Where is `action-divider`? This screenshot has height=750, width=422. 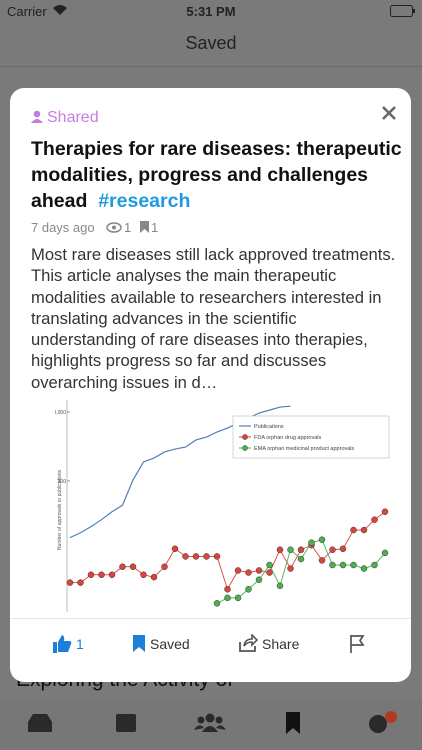
action-divider is located at coordinates (210, 618).